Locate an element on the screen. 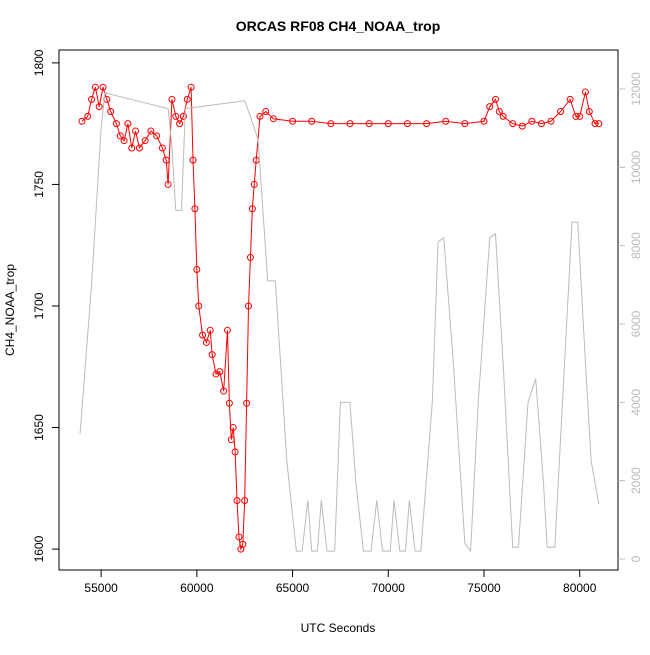 The height and width of the screenshot is (655, 650). y2-tick-label: 8000 is located at coordinates (636, 245).